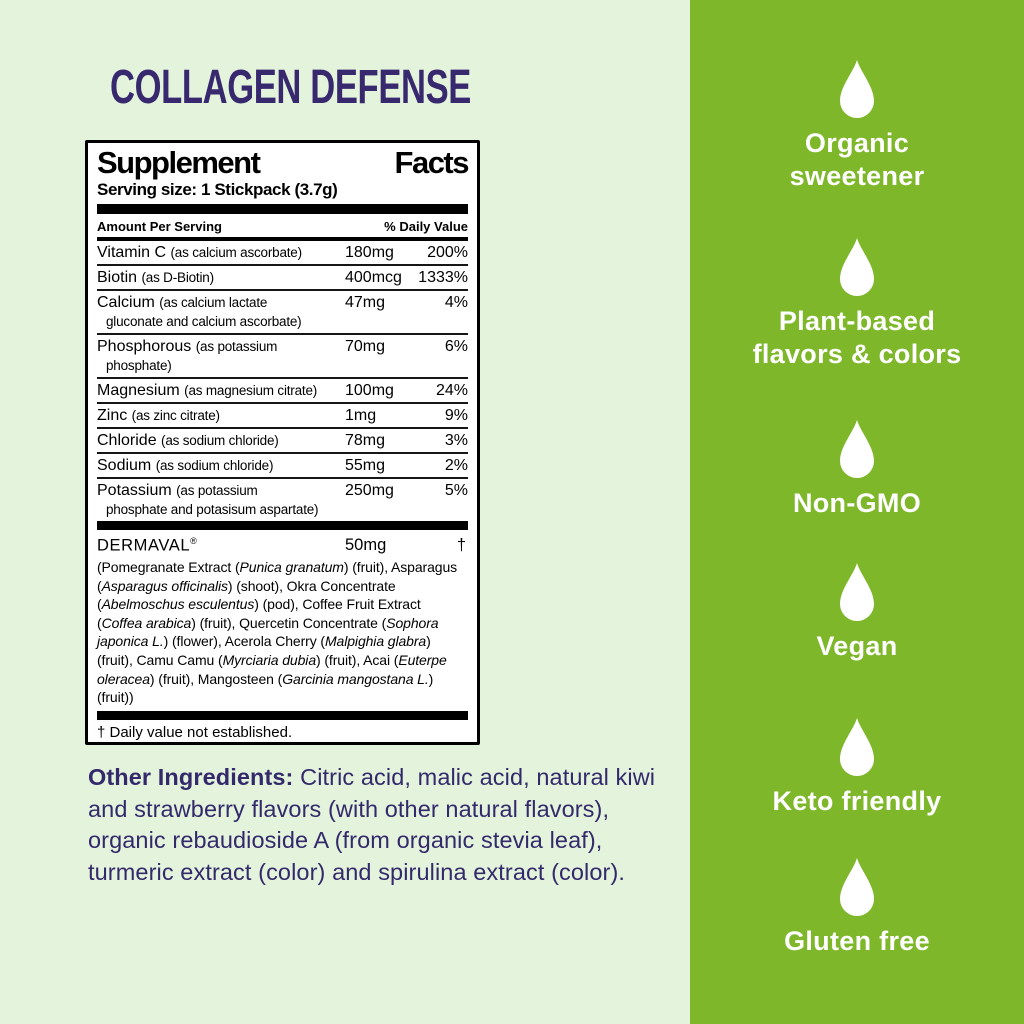  Describe the element at coordinates (443, 278) in the screenshot. I see `nutrient-daily-value: 1333%` at that location.